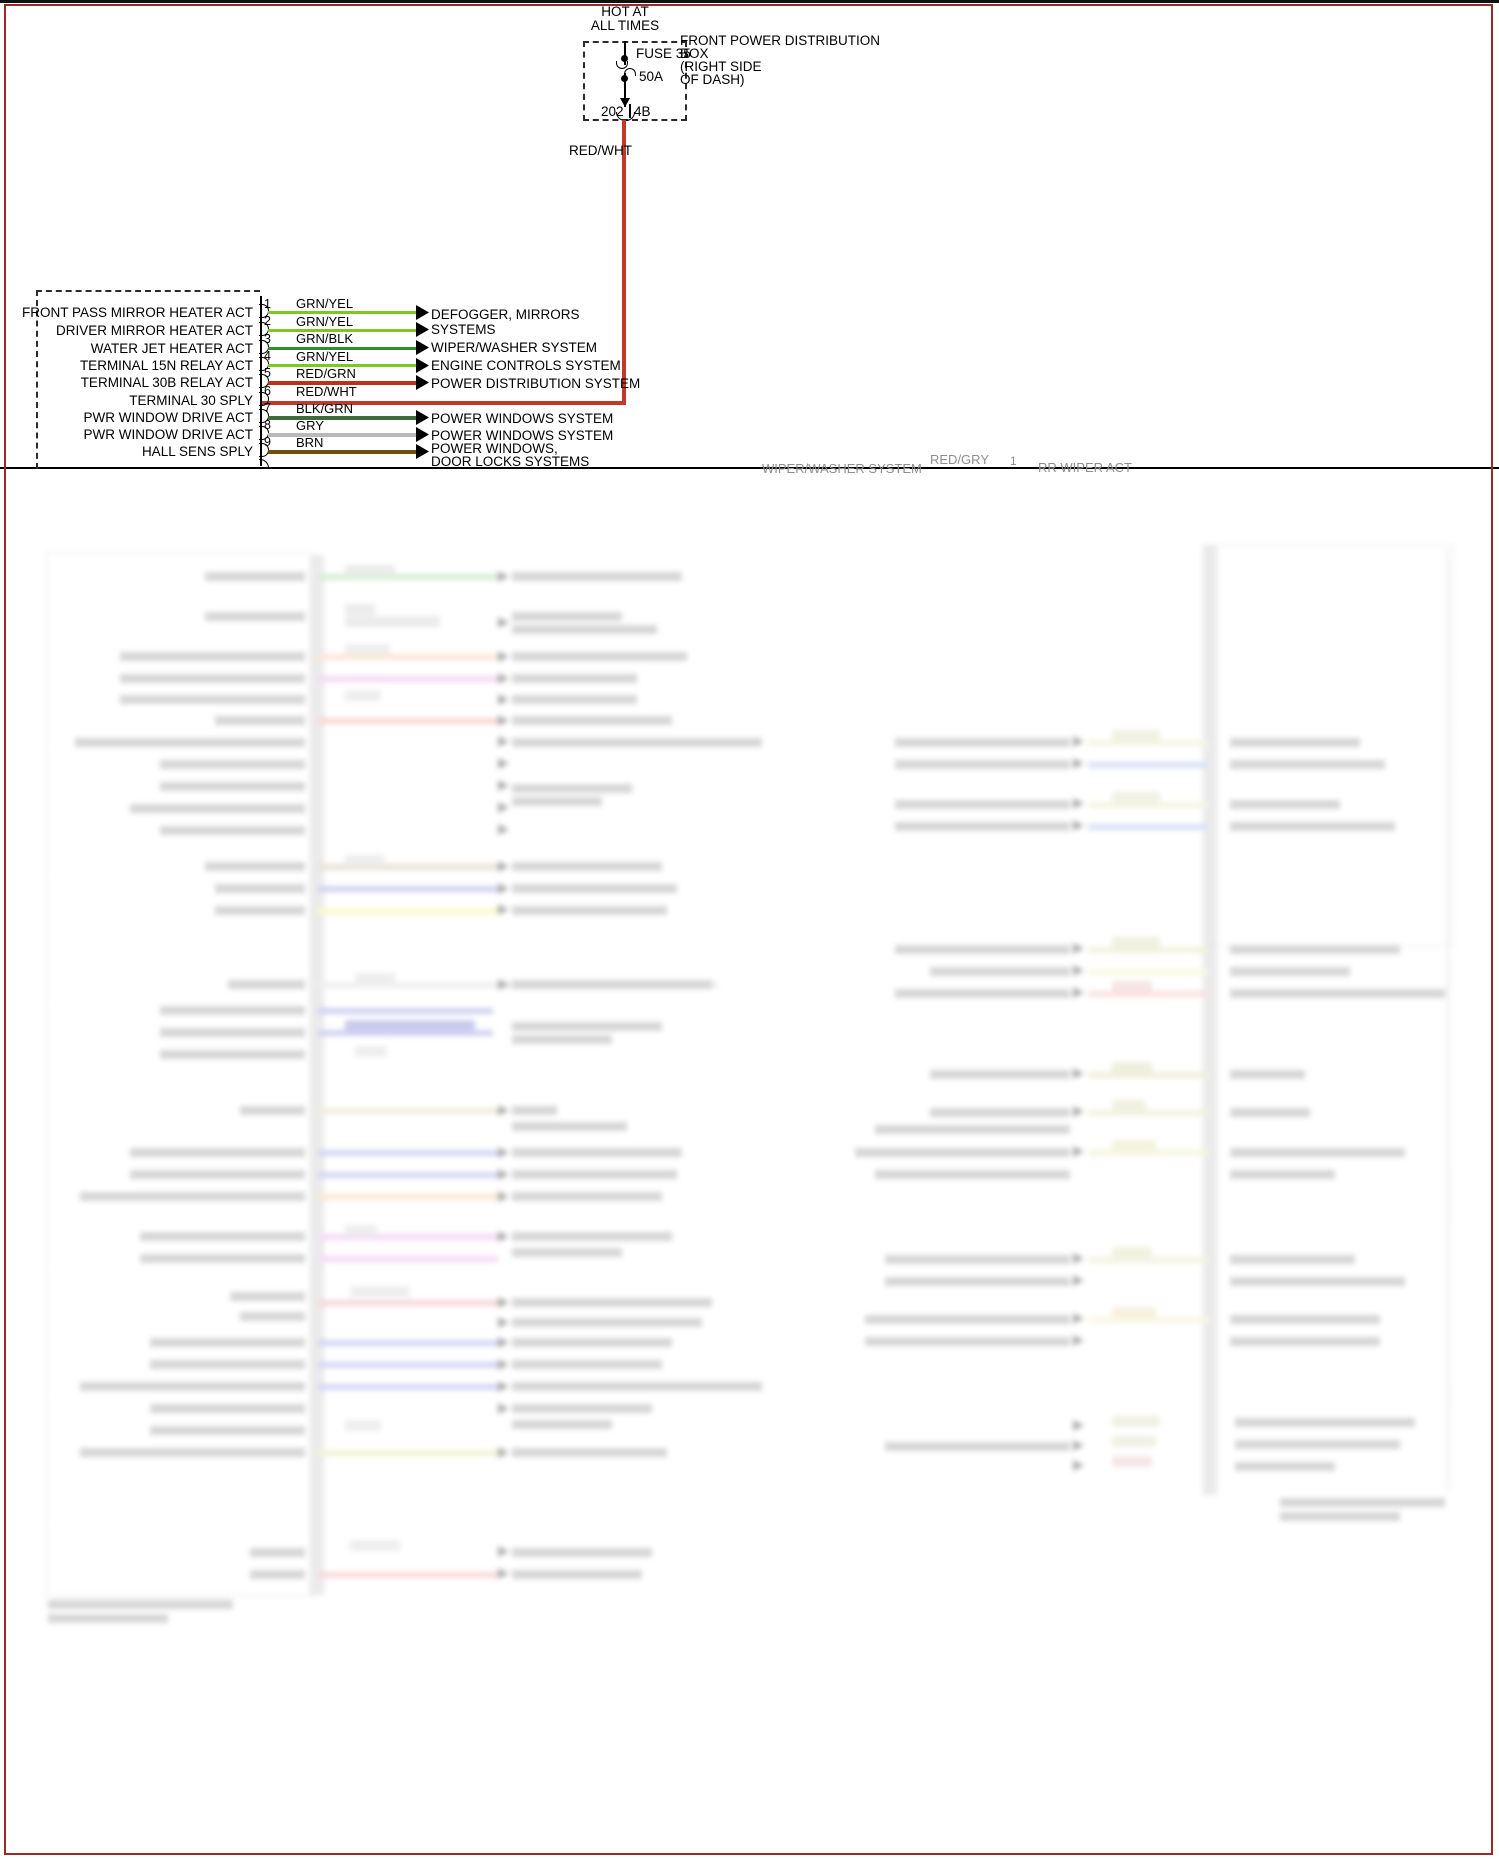 This screenshot has width=1499, height=1861. I want to click on pin-name-1: FRONT PASS MIRROR HEATER ACT, so click(137, 312).